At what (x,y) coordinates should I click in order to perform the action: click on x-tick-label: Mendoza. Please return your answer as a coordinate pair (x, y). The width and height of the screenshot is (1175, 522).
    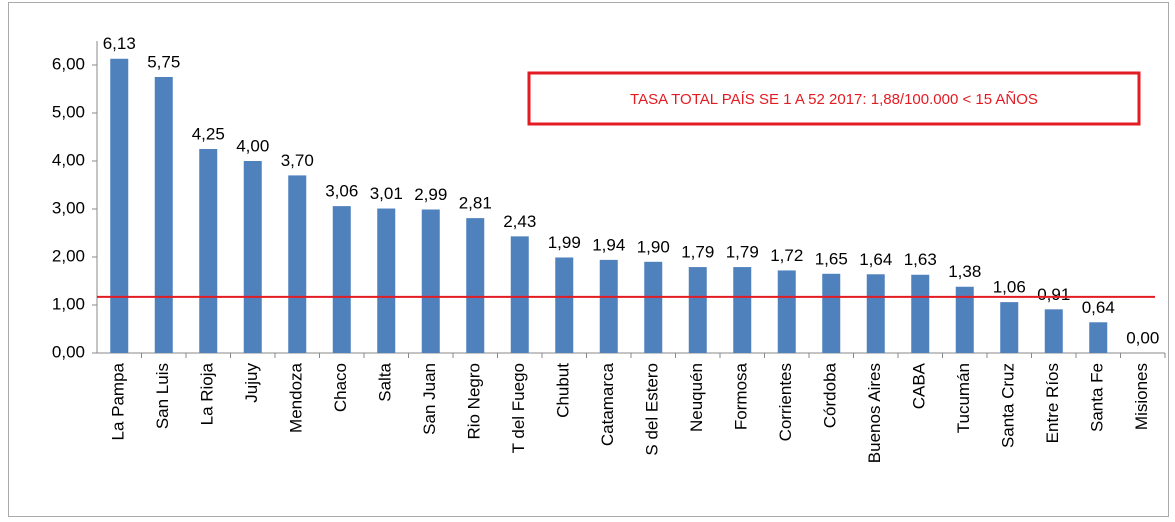
    Looking at the image, I should click on (296, 397).